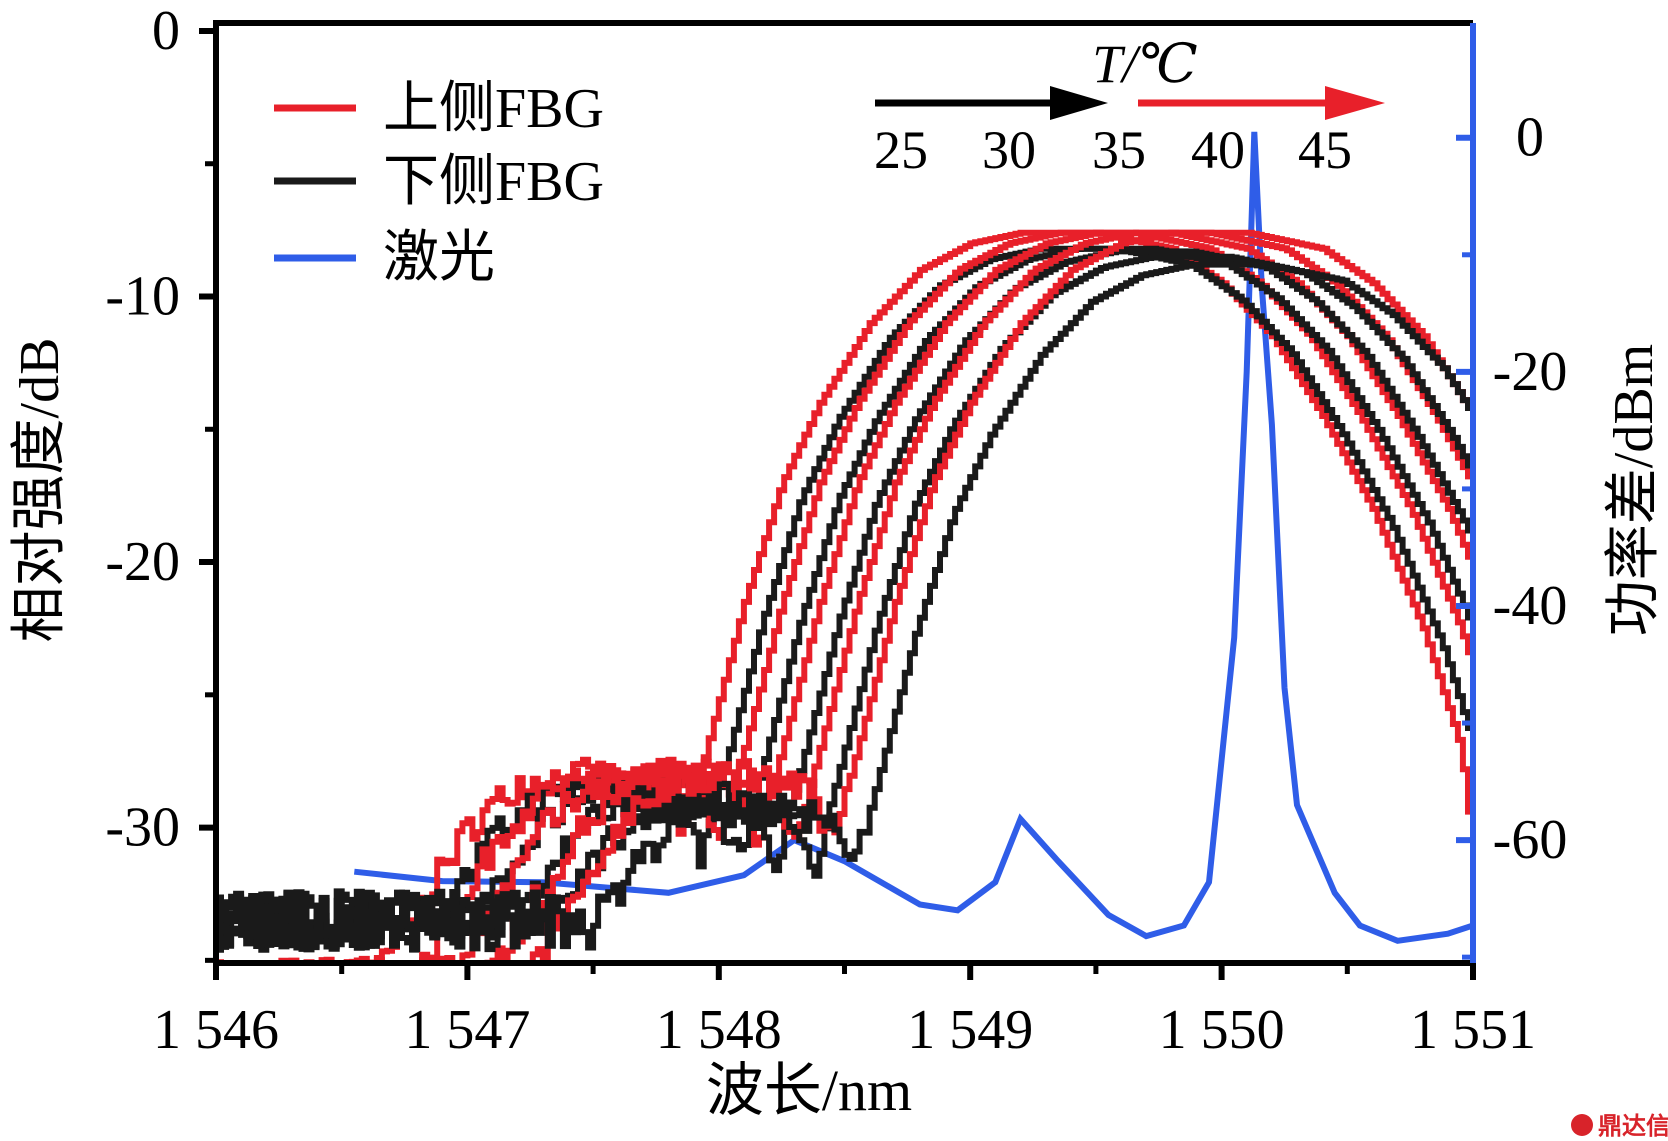  I want to click on x-tick-label: 1 550, so click(1222, 1030).